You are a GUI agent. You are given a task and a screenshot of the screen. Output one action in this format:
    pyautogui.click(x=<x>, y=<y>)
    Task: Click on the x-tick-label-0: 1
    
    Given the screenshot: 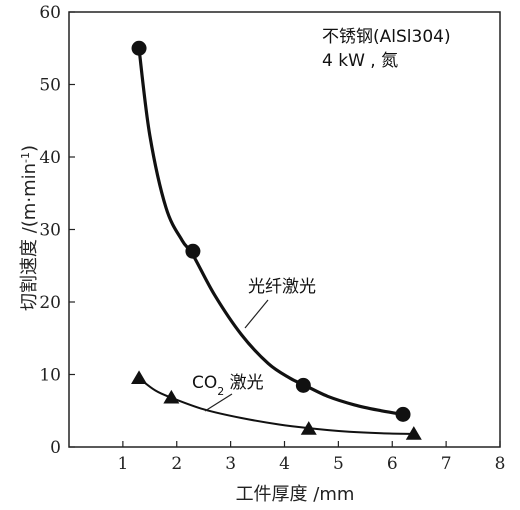 What is the action you would take?
    pyautogui.click(x=122, y=464)
    